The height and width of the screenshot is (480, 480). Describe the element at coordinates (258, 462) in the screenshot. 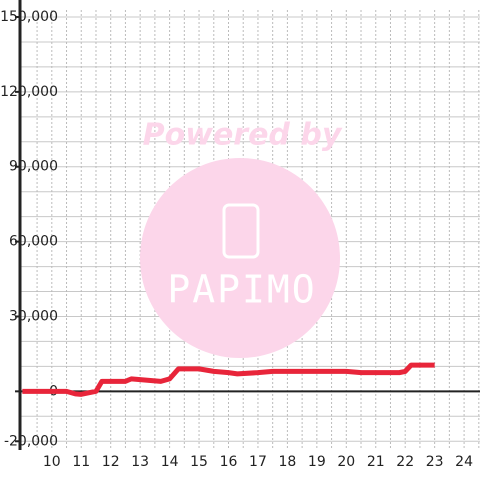

I see `x-tick-label: 17` at that location.